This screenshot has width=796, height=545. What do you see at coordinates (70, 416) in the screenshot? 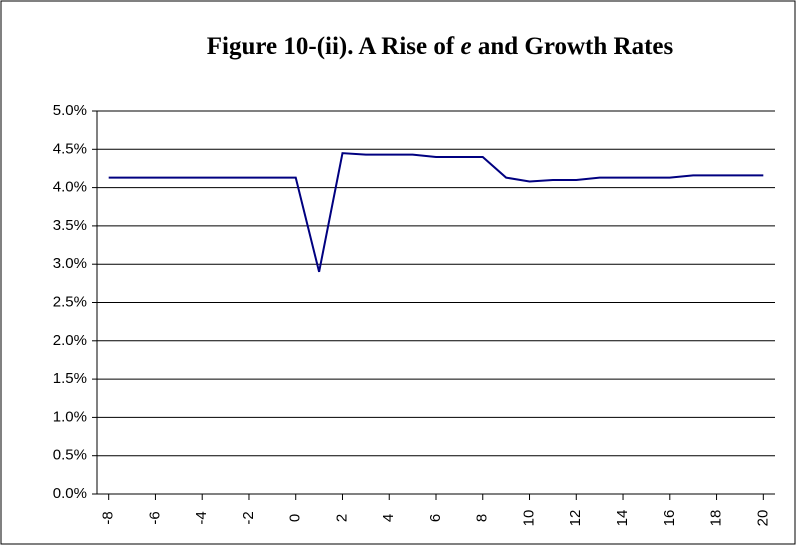
I see `y-tick-label: 1.0%` at bounding box center [70, 416].